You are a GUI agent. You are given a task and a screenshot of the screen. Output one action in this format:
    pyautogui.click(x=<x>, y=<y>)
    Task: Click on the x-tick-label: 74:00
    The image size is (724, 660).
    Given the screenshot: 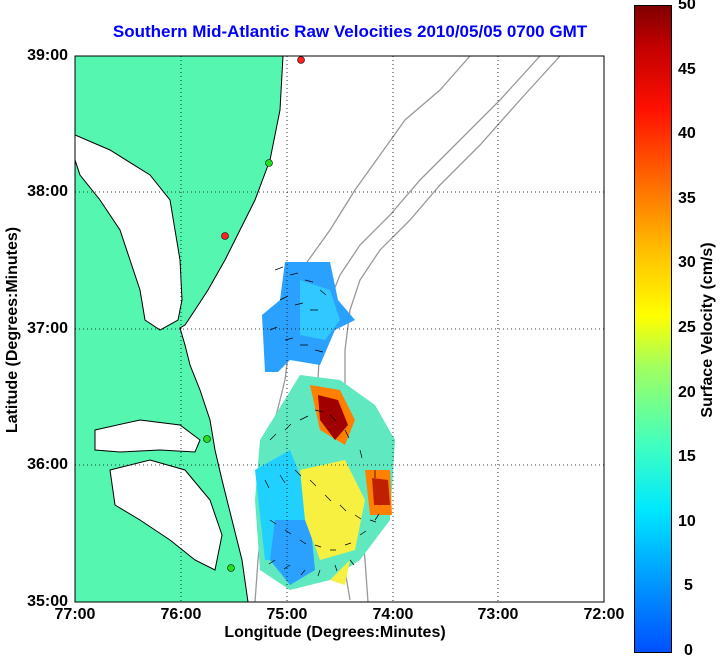 What is the action you would take?
    pyautogui.click(x=393, y=614)
    